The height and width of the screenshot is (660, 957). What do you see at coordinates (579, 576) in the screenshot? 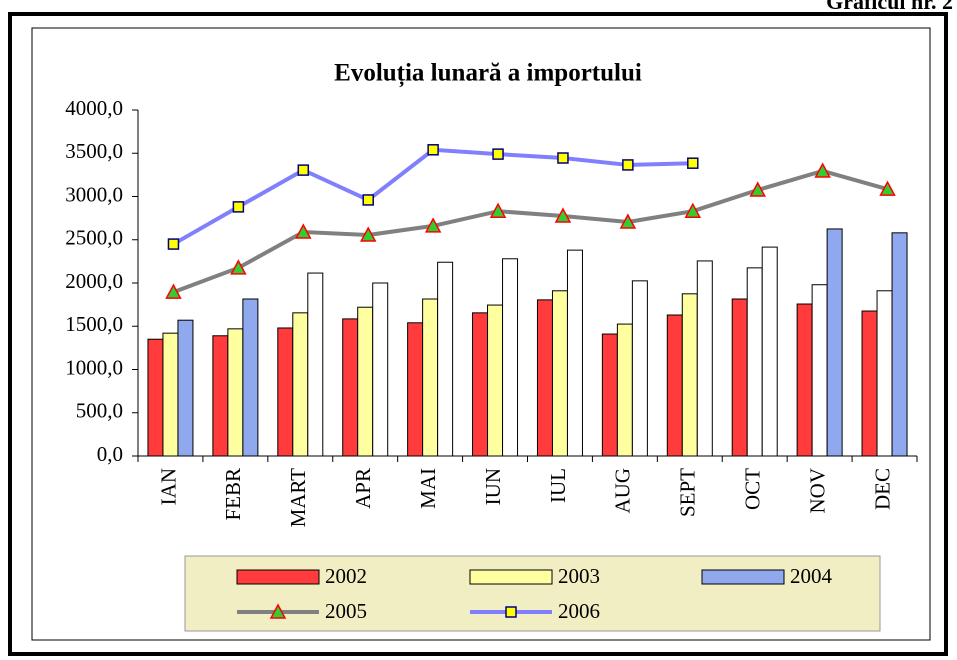
I see `legend-label: 2003` at bounding box center [579, 576].